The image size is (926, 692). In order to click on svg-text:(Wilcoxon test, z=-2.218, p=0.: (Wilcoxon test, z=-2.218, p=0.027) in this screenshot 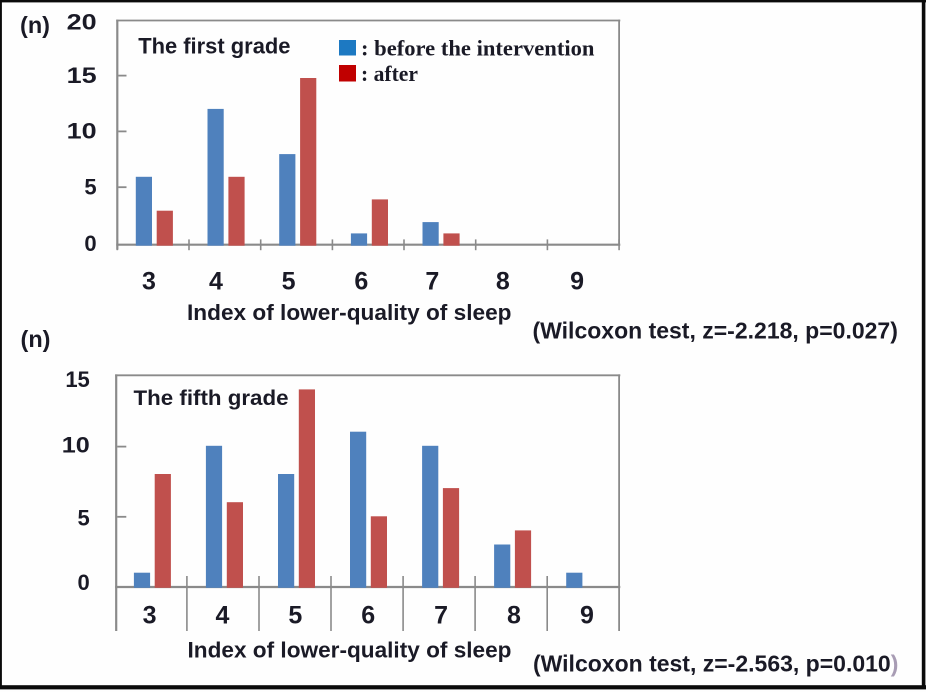, I will do `click(715, 330)`.